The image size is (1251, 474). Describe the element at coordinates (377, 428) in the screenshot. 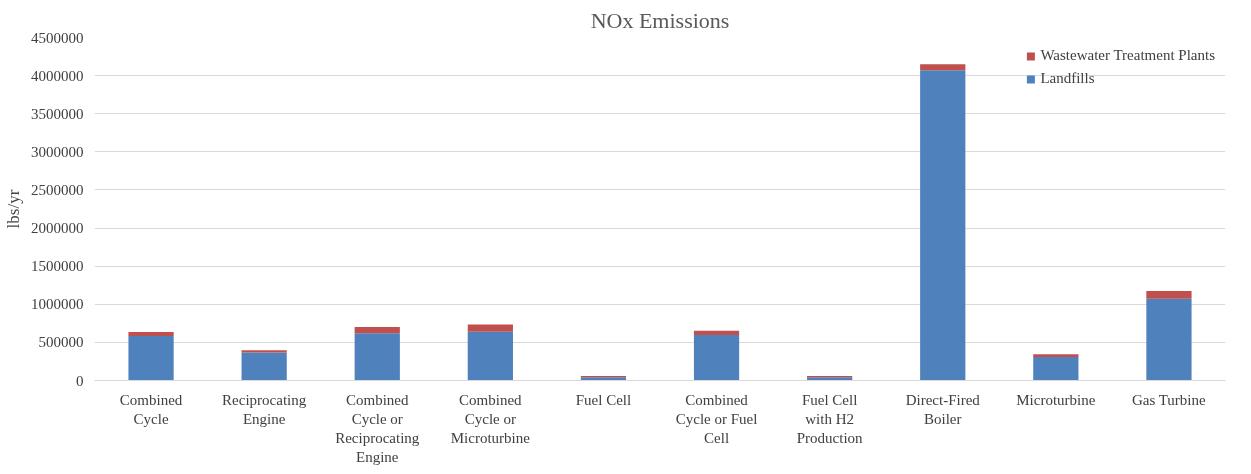

I see `x-tick-label: Combined Cycle or Reciprocating Engine` at that location.